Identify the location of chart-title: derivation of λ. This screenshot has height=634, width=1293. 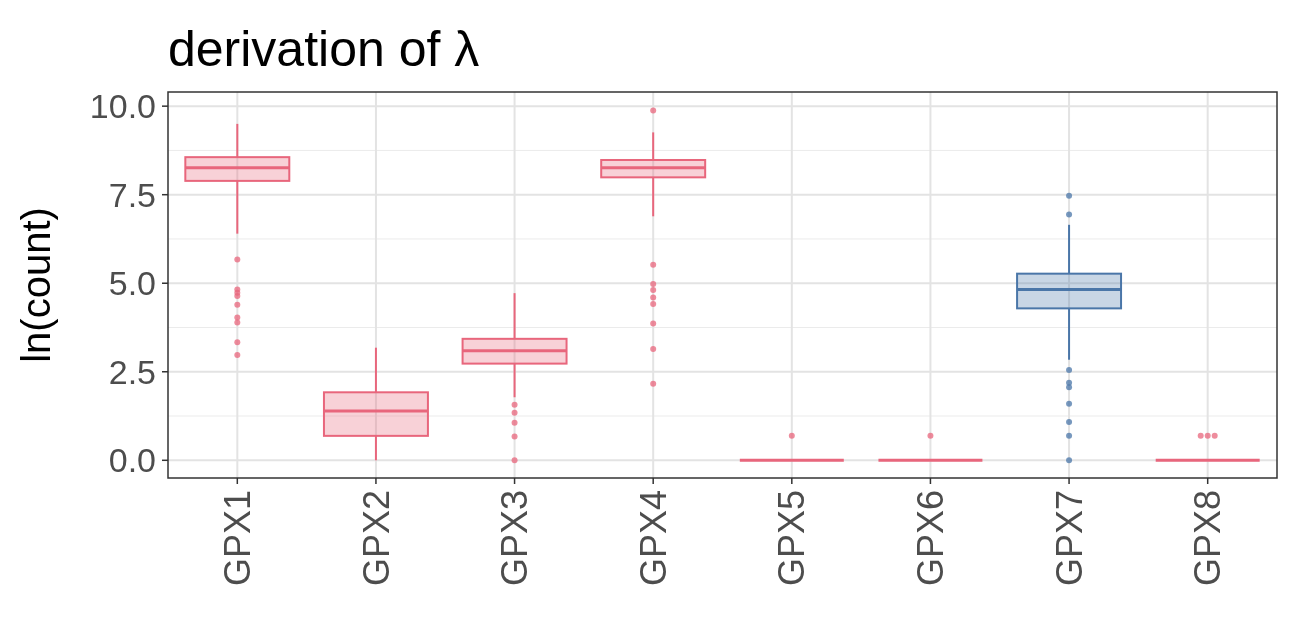
(324, 49).